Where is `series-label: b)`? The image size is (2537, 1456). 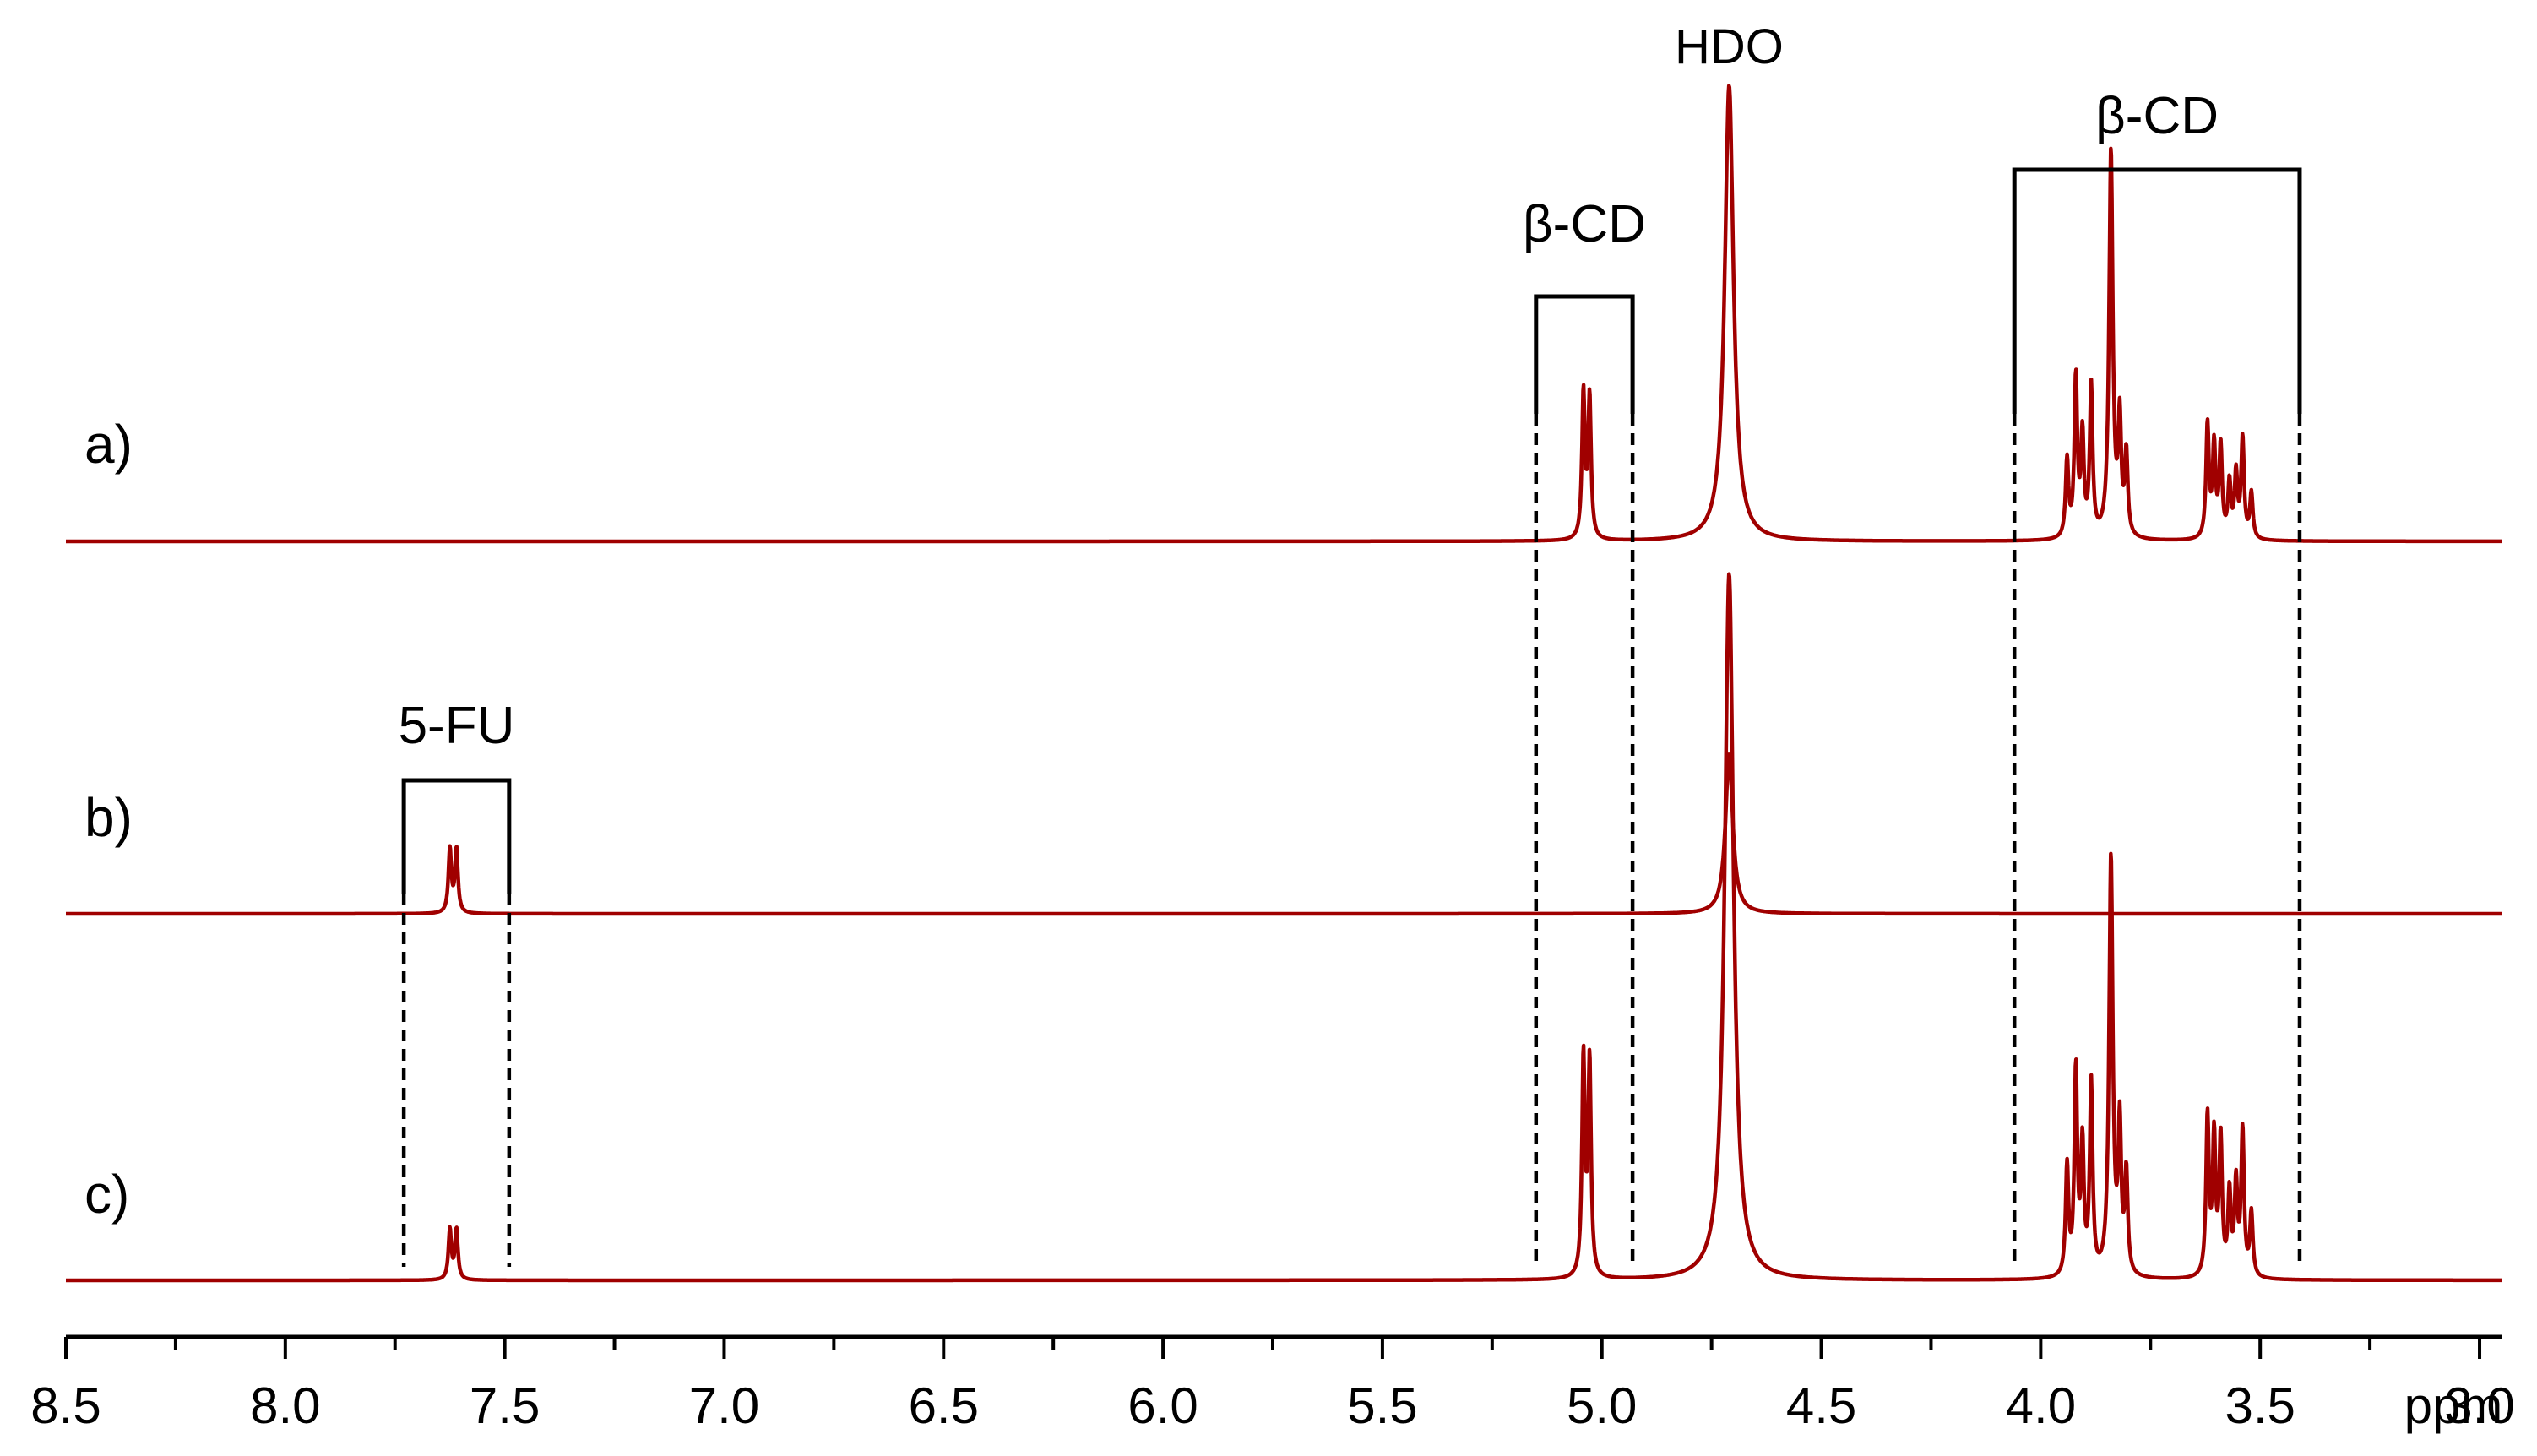 series-label: b) is located at coordinates (109, 817).